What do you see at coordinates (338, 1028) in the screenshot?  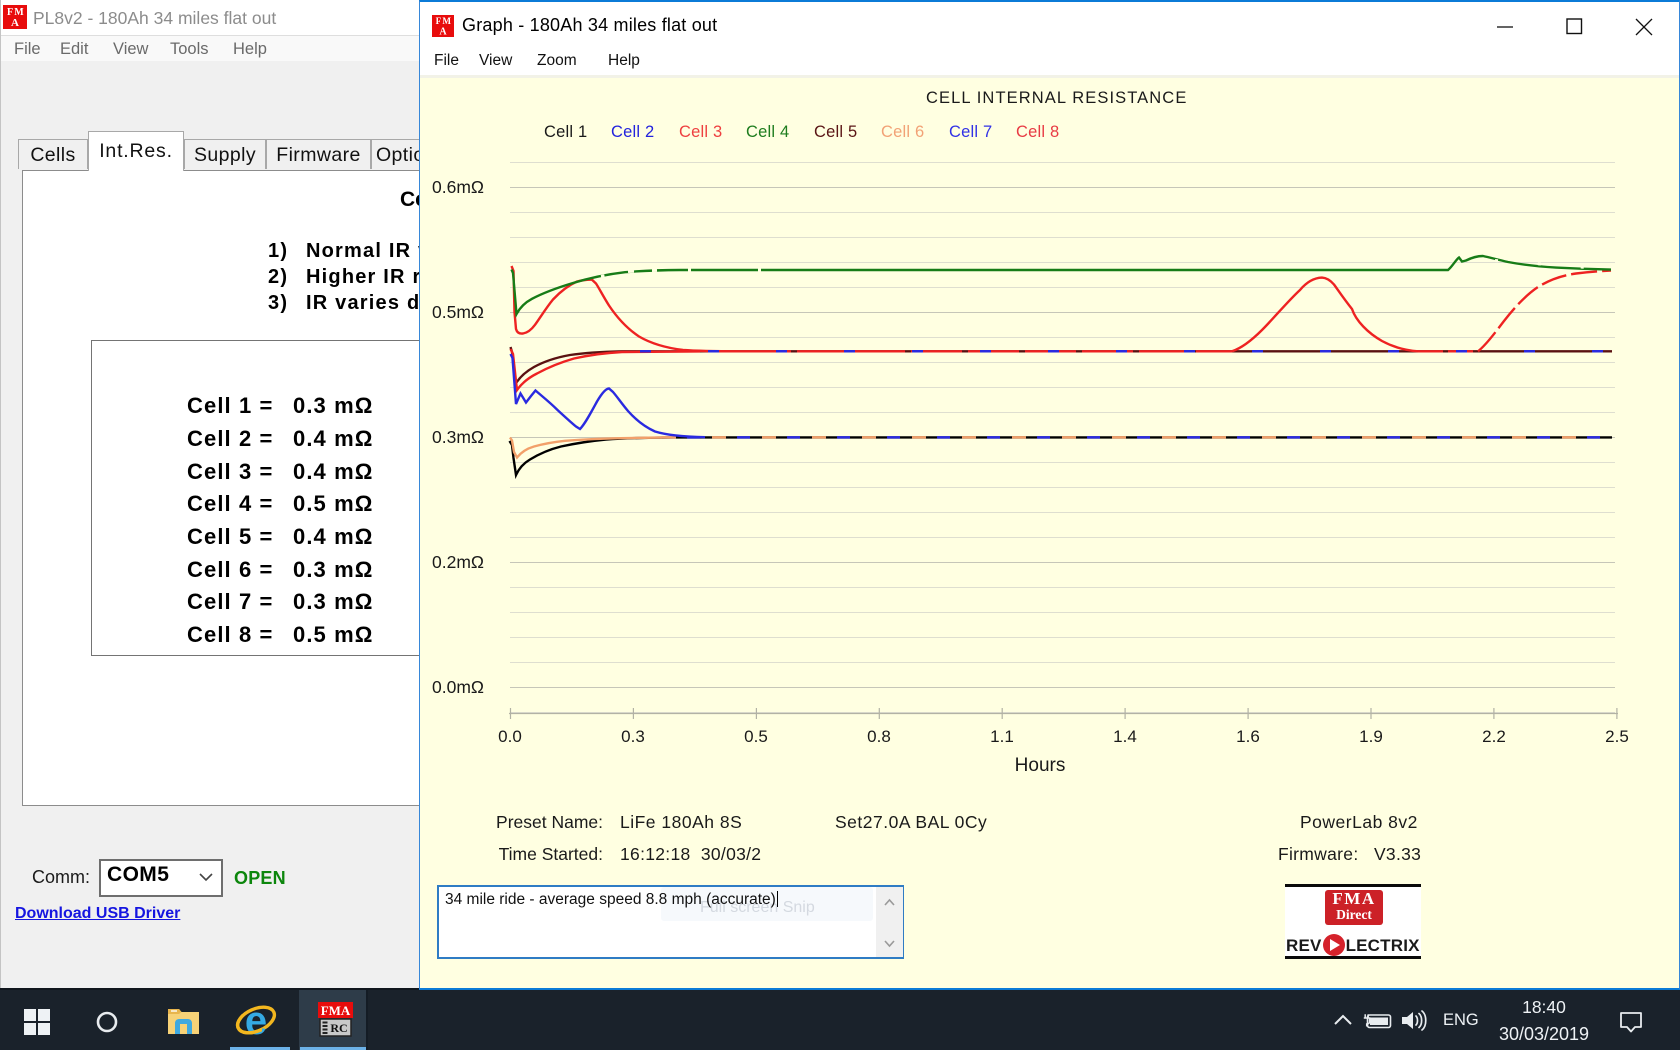 I see `svg-text: RC` at bounding box center [338, 1028].